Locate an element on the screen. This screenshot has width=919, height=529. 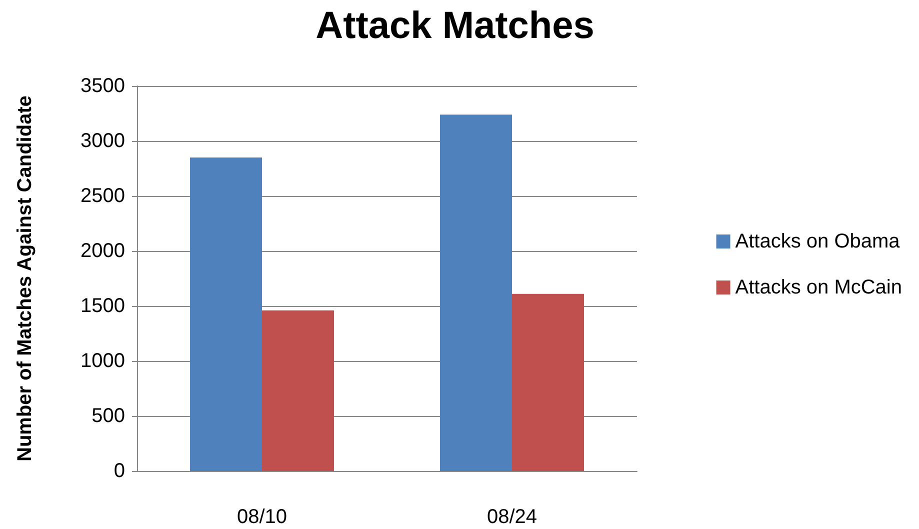
y-tick-label: 2500 is located at coordinates (102, 196).